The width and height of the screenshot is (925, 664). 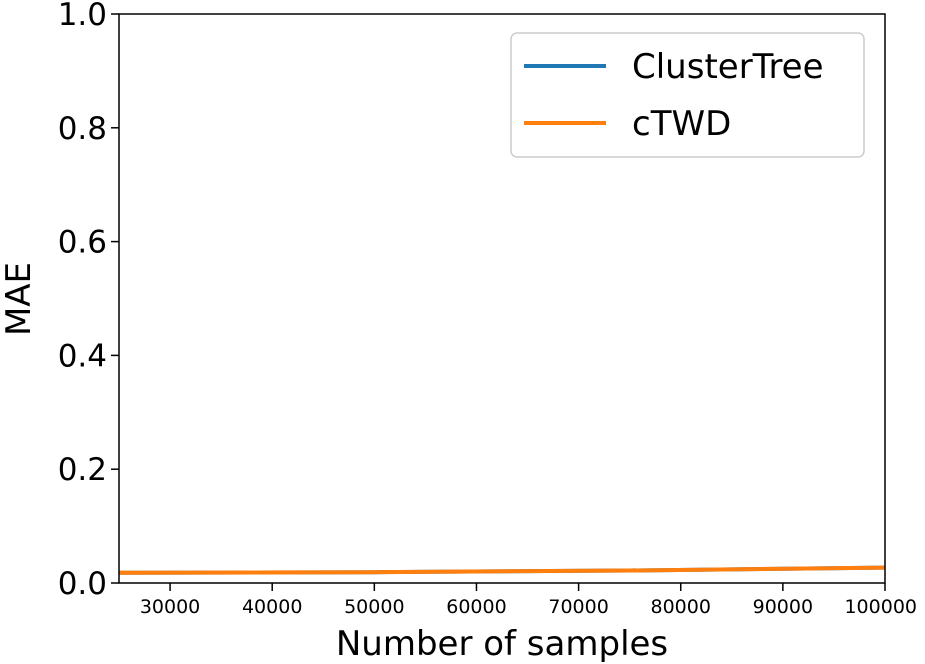 What do you see at coordinates (82, 16) in the screenshot?
I see `y-tick-label: 1.0` at bounding box center [82, 16].